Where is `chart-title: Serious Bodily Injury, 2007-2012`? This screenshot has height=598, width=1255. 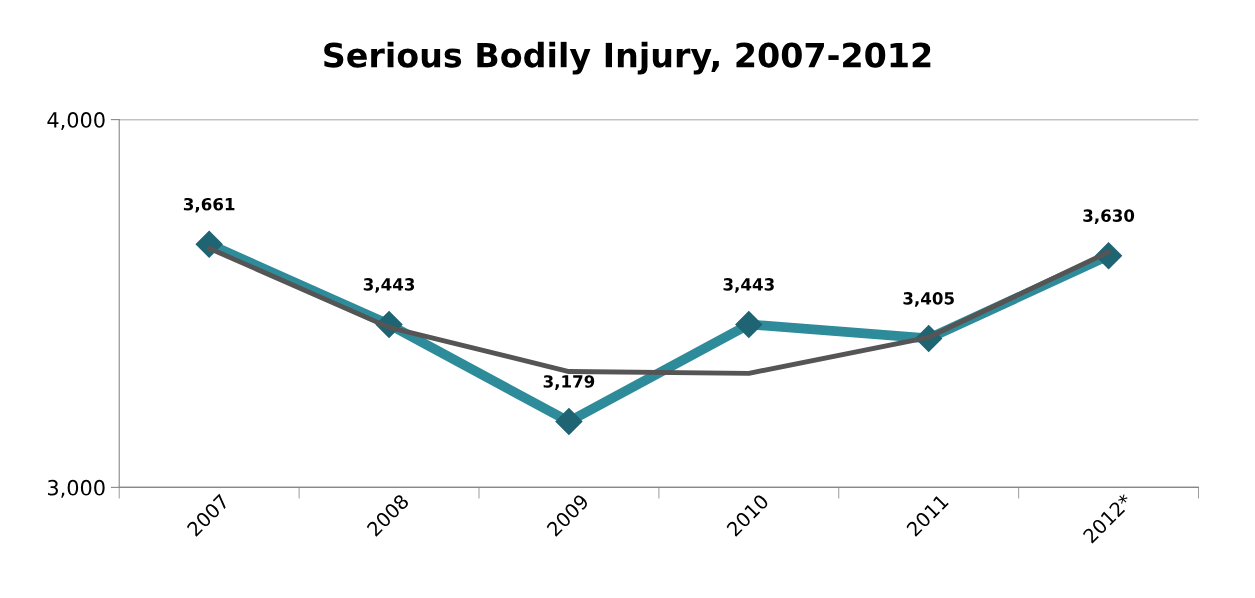 chart-title: Serious Bodily Injury, 2007-2012 is located at coordinates (627, 58).